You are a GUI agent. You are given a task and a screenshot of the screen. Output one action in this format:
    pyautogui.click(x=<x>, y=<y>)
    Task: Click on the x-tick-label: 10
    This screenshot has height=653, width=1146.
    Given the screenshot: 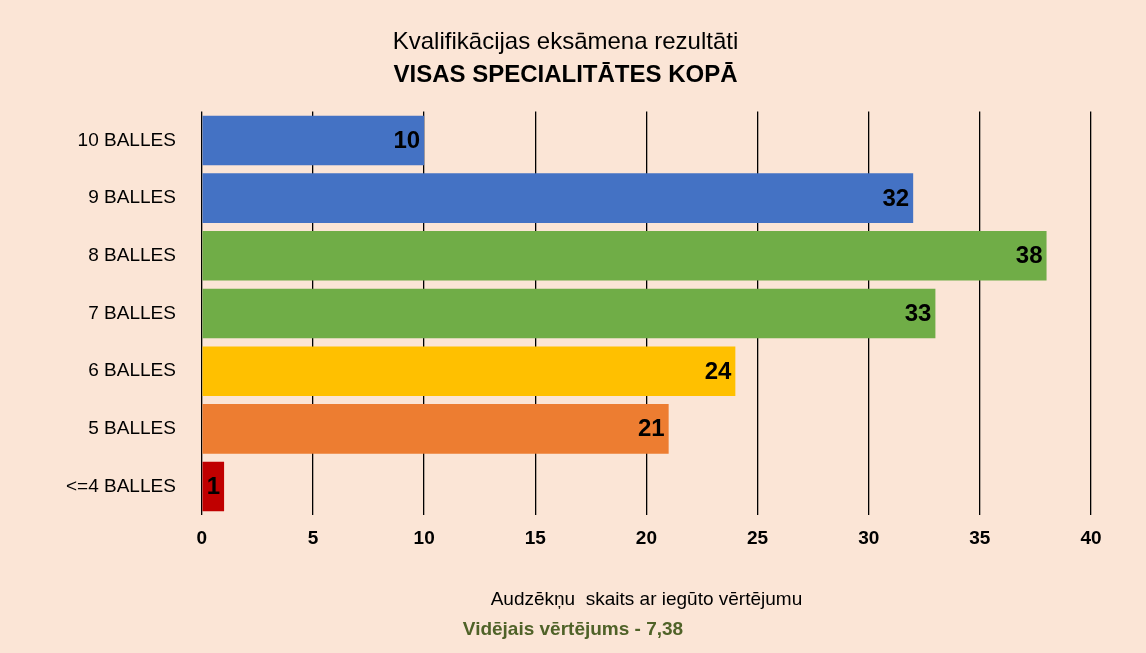 What is the action you would take?
    pyautogui.click(x=424, y=538)
    